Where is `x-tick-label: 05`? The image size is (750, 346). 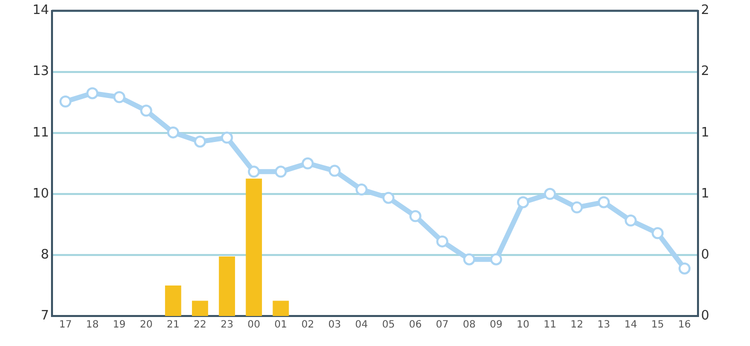 x-tick-label: 05 is located at coordinates (388, 325).